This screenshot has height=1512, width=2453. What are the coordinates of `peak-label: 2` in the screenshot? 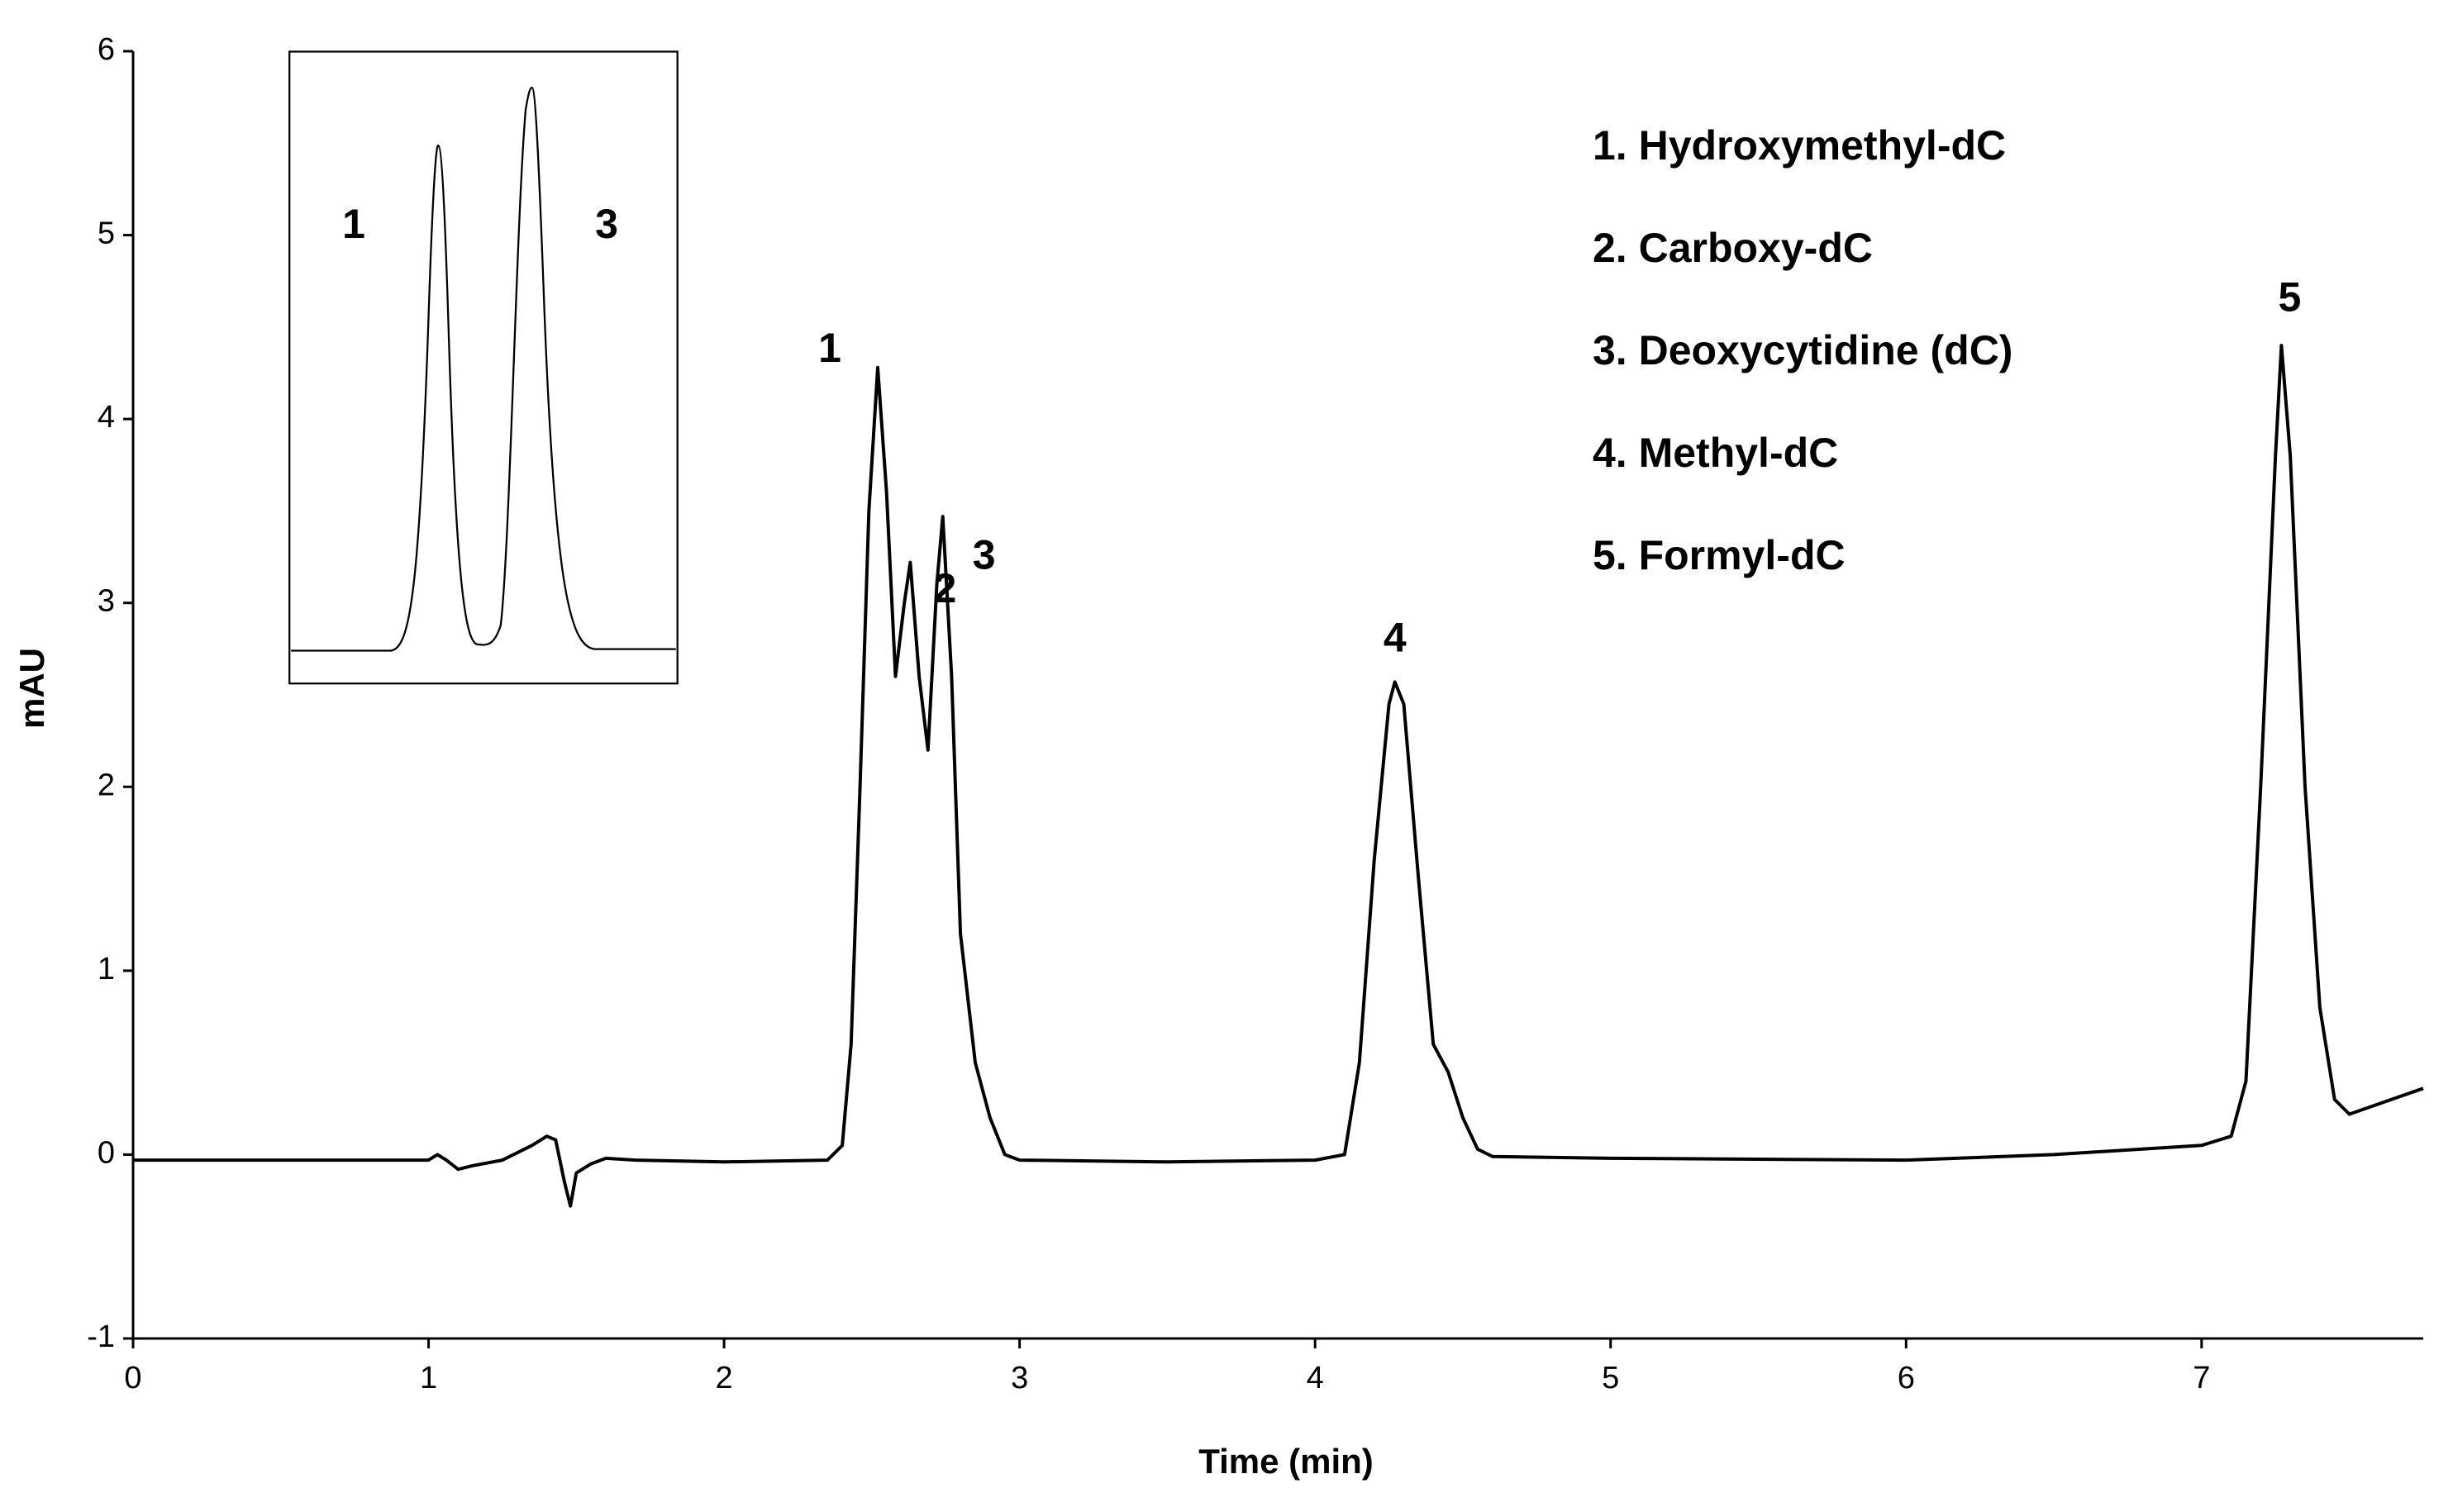 It's located at (945, 588).